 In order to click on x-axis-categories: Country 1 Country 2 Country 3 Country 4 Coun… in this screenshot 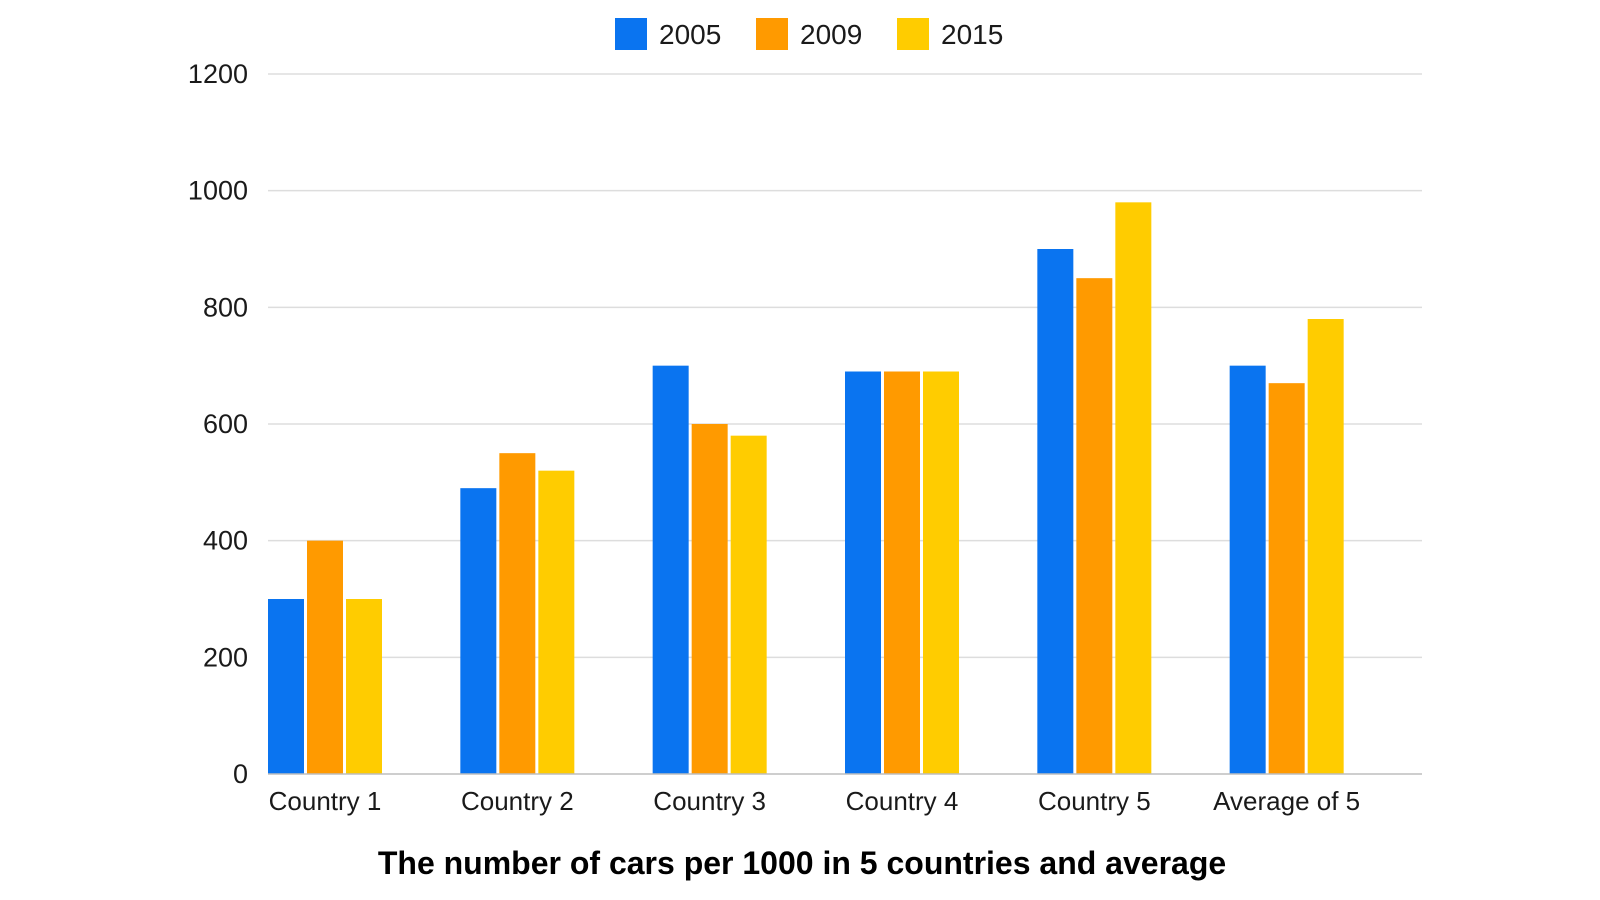, I will do `click(815, 801)`.